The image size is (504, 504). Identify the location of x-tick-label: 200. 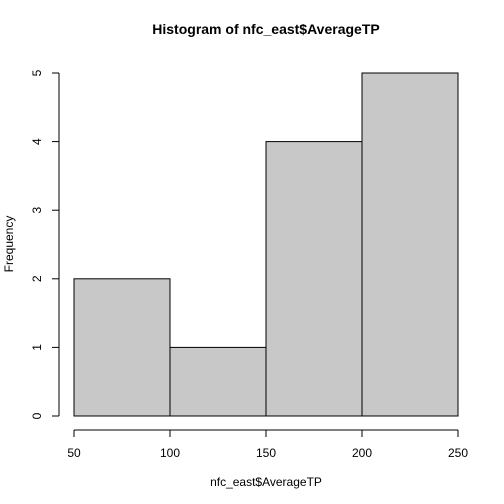
(362, 453).